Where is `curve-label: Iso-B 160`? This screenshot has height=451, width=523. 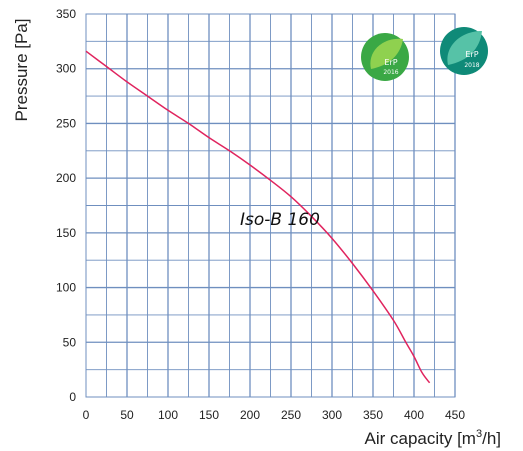
curve-label: Iso-B 160 is located at coordinates (280, 220).